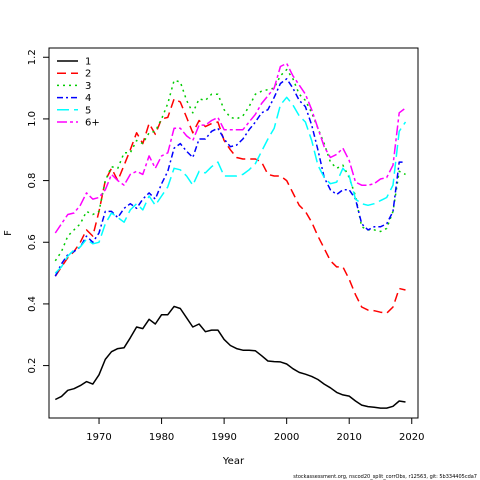 This screenshot has width=480, height=480. Describe the element at coordinates (88, 110) in the screenshot. I see `legend-label: 5` at that location.